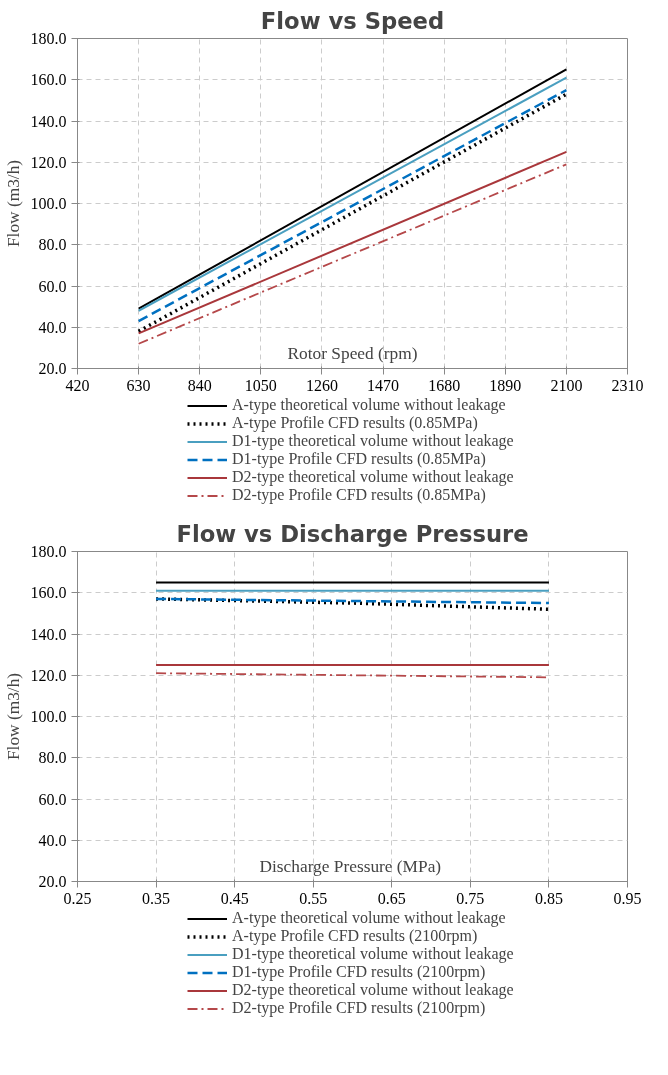 Image resolution: width=668 pixels, height=1075 pixels. I want to click on x-tick-label: 0.35, so click(156, 898).